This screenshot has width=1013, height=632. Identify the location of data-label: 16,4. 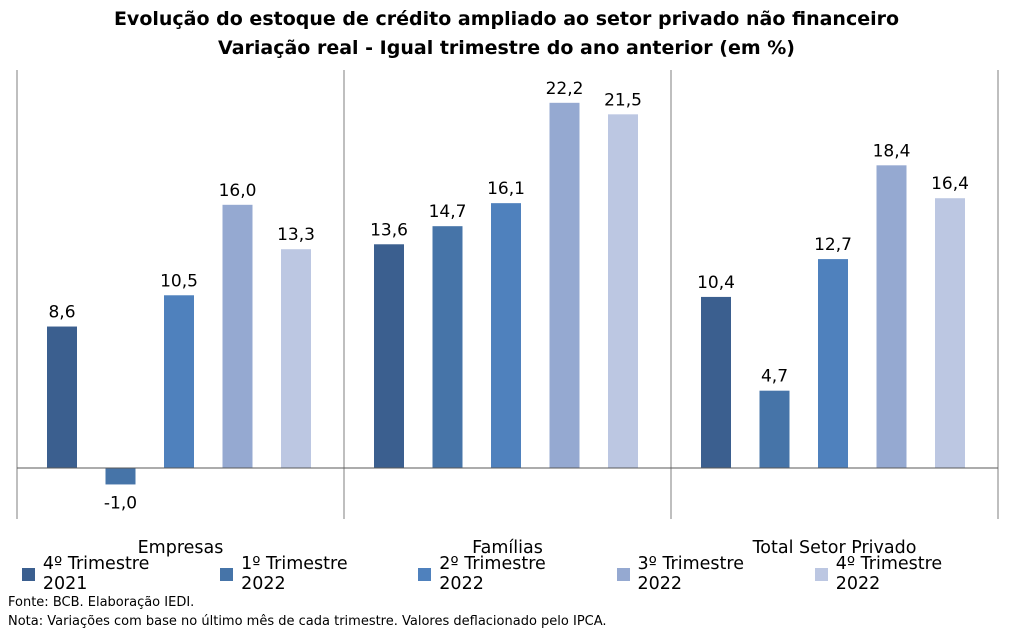
(950, 184).